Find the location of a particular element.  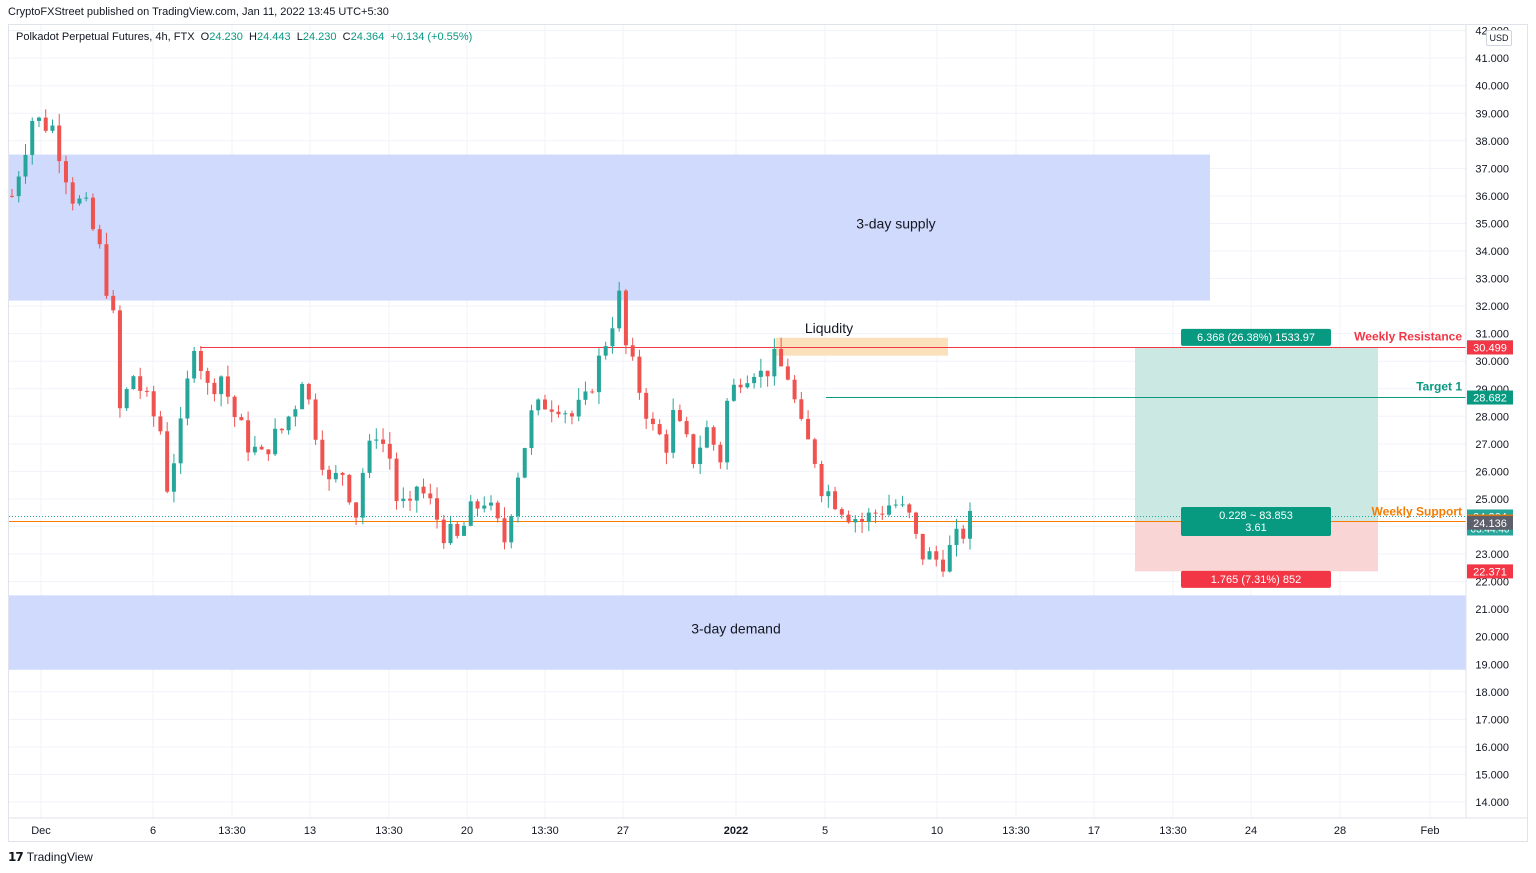

profit-box-label-text: 6.368 (26.38%) 1533.97 is located at coordinates (1256, 338).